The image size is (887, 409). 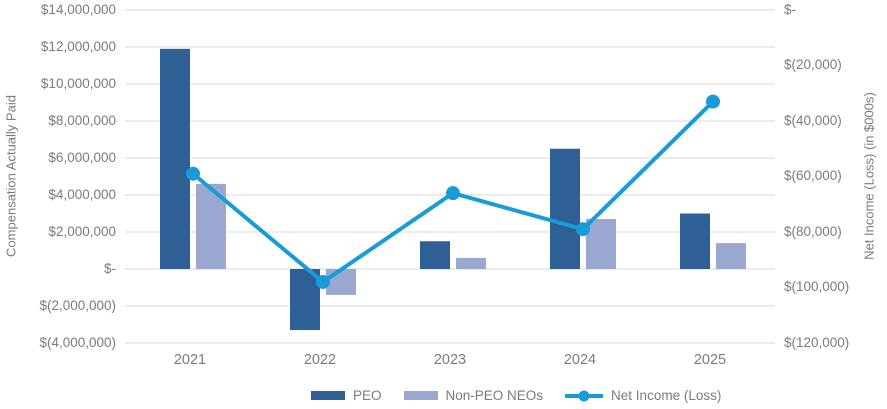 I want to click on left-axis-tick: $(2,000,000), so click(x=77, y=305).